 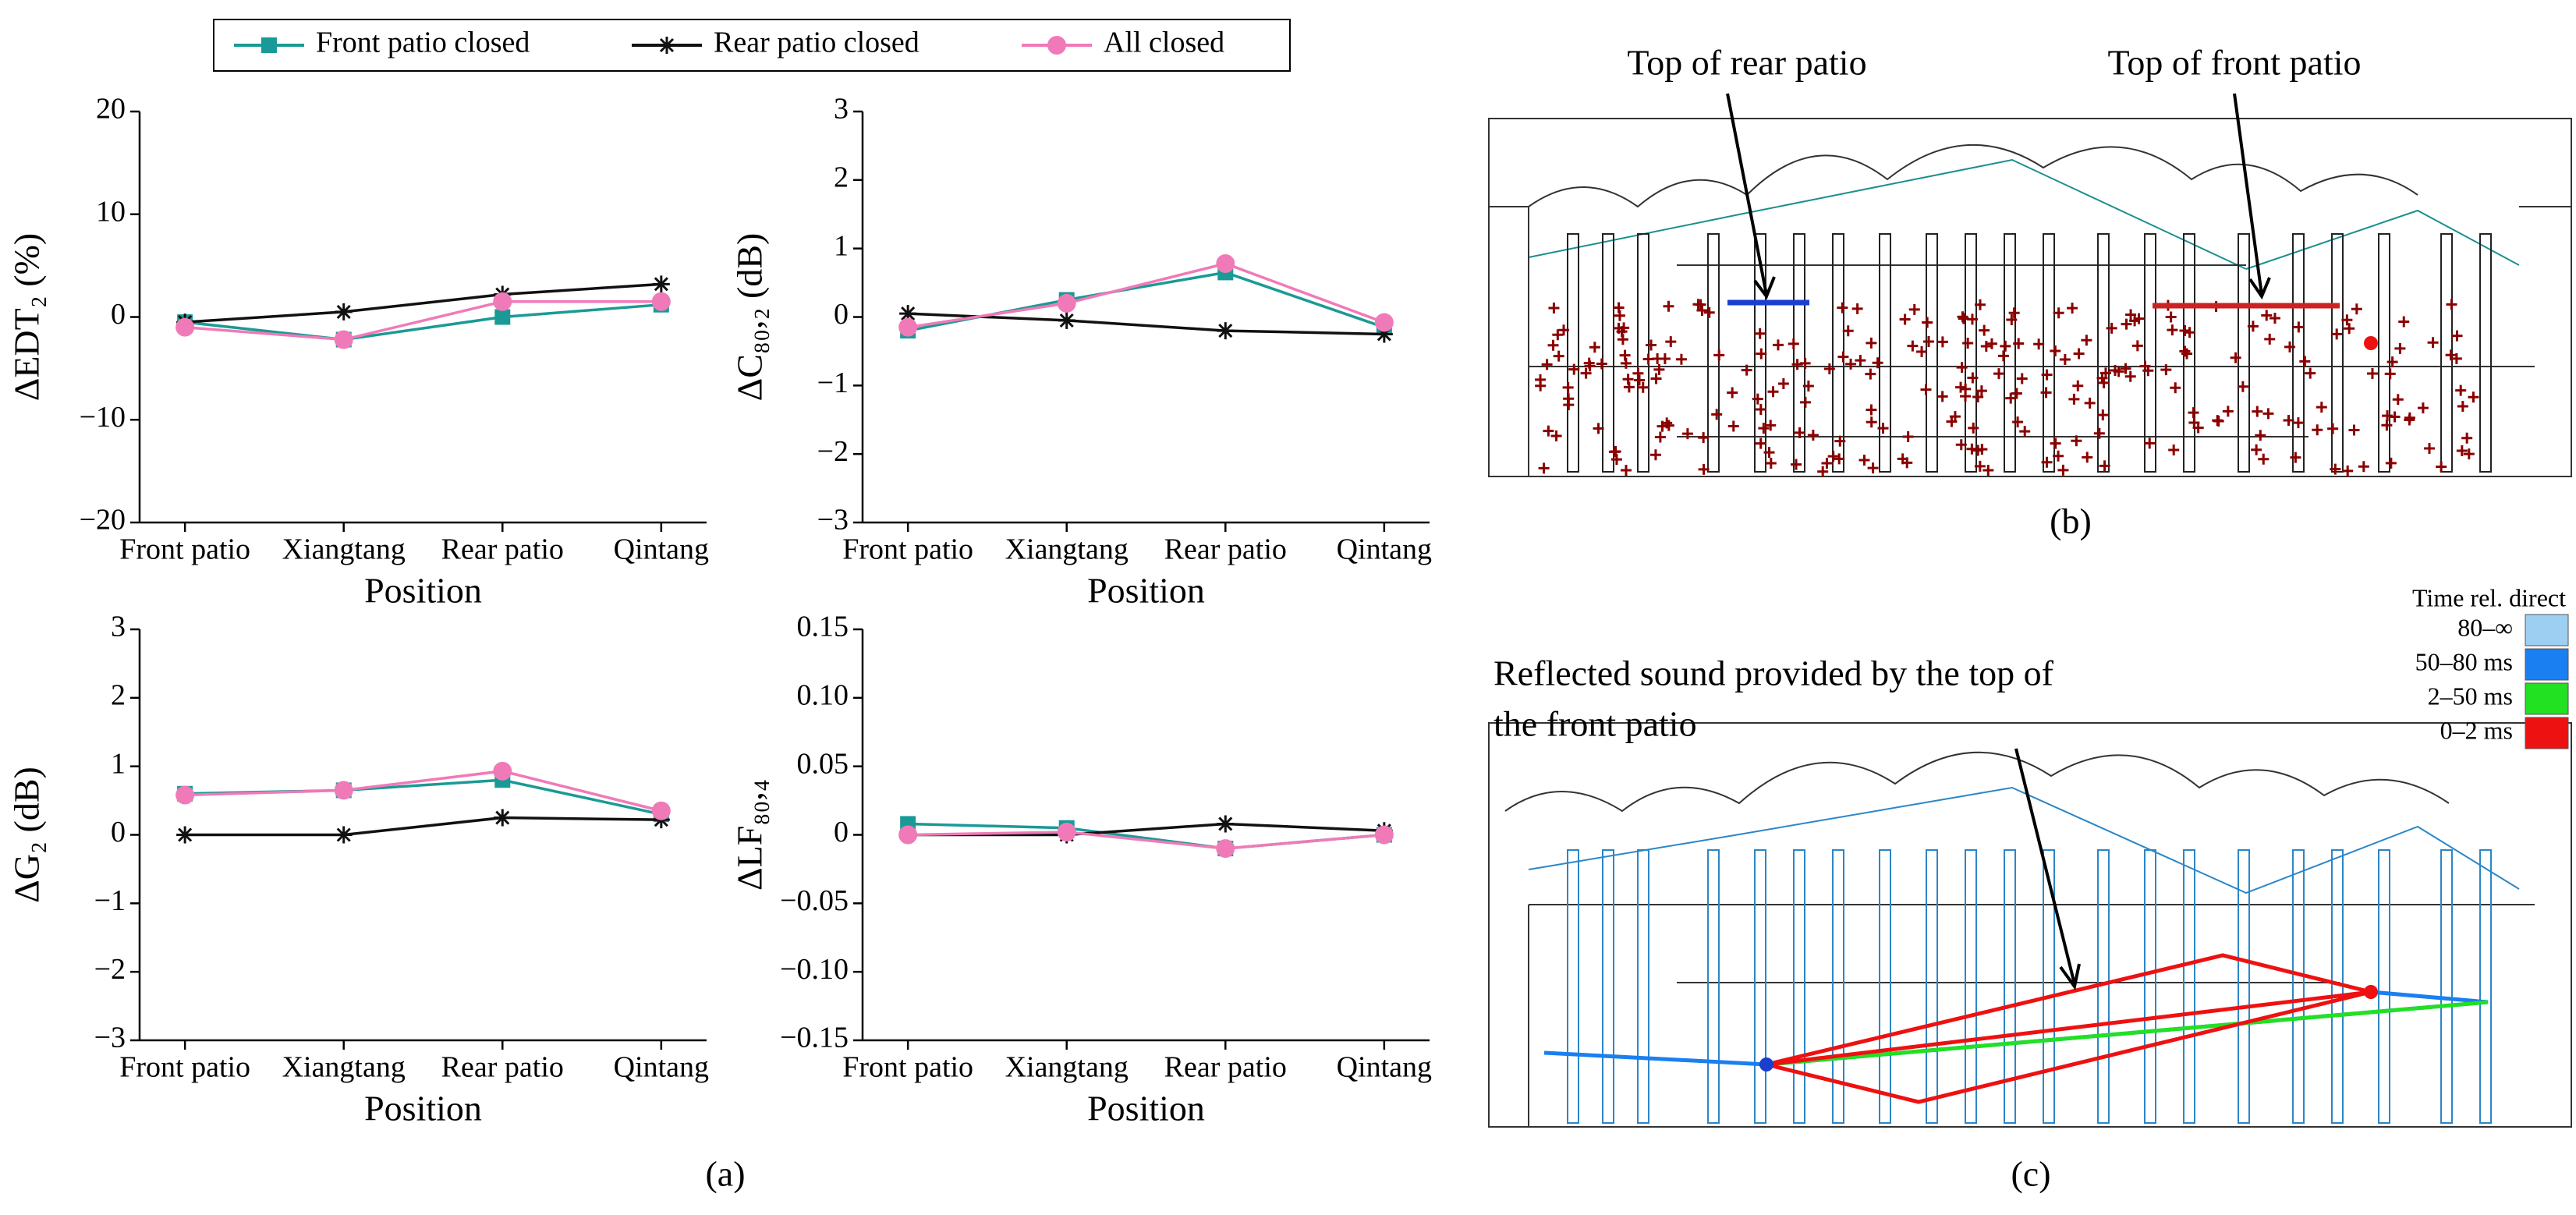 I want to click on x-axis-label: Position, so click(x=1146, y=591).